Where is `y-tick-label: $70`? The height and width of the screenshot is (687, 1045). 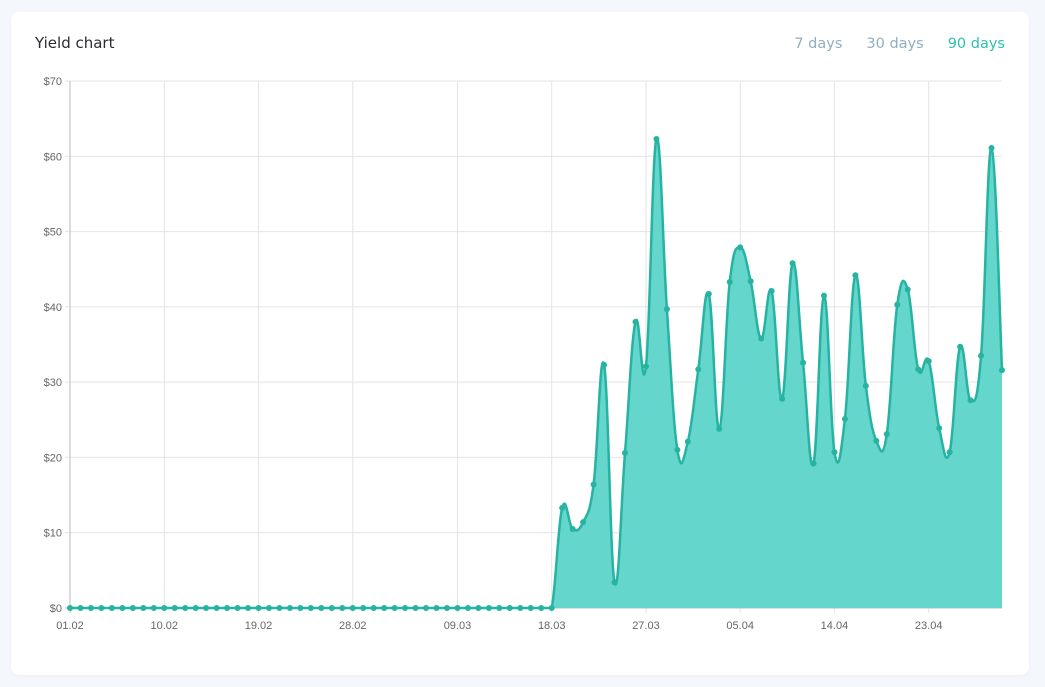 y-tick-label: $70 is located at coordinates (53, 82).